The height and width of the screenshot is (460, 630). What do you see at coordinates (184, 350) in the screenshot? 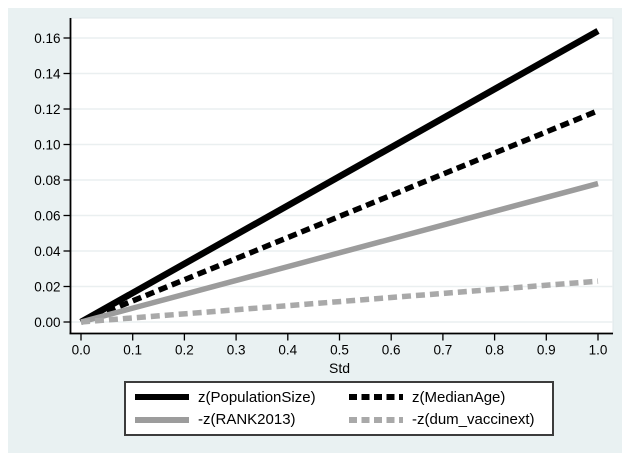
I see `x-tick-label: 0.2` at bounding box center [184, 350].